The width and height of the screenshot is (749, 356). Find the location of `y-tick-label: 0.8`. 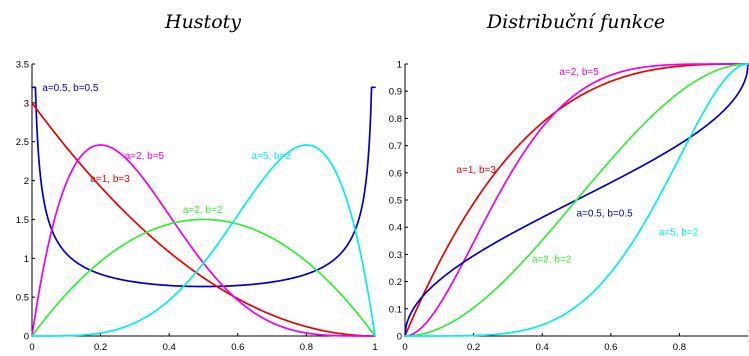

y-tick-label: 0.8 is located at coordinates (395, 119).